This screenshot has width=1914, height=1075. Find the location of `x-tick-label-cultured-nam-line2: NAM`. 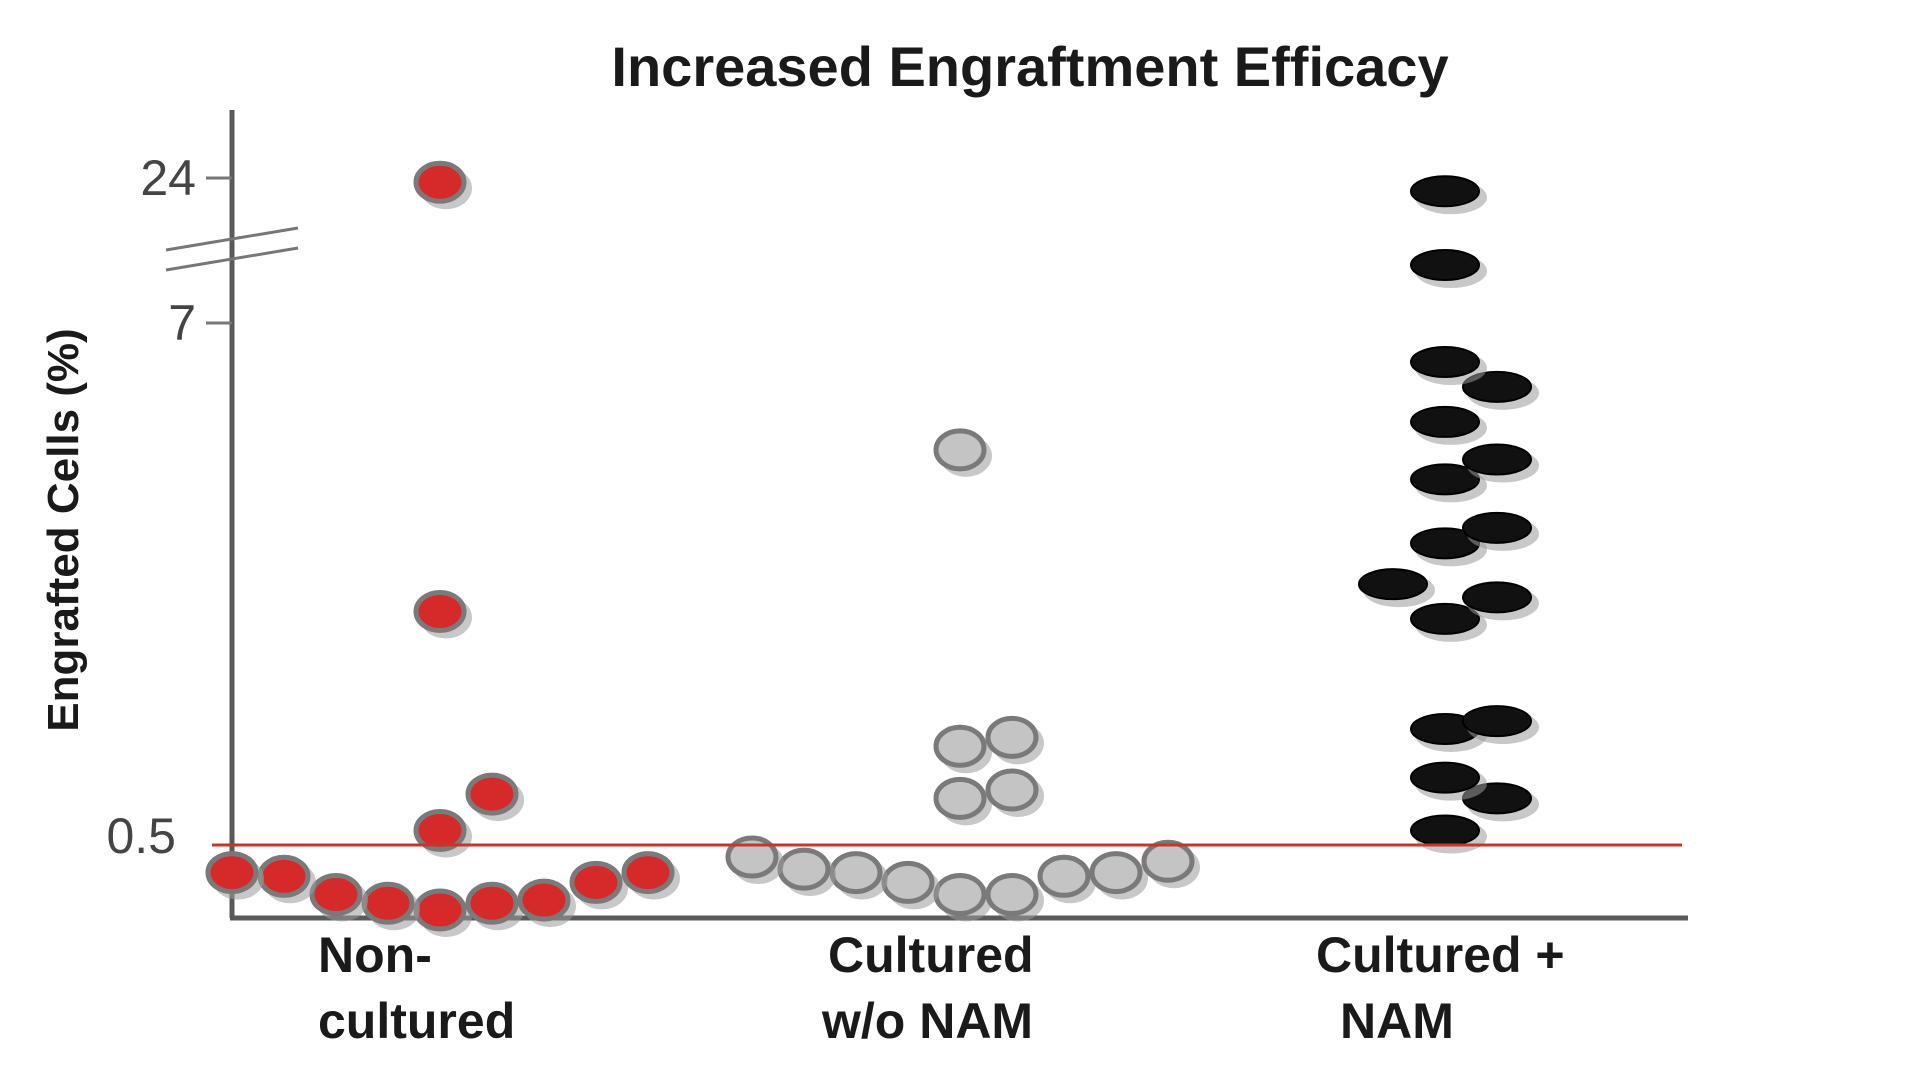

x-tick-label-cultured-nam-line2: NAM is located at coordinates (1397, 1021).